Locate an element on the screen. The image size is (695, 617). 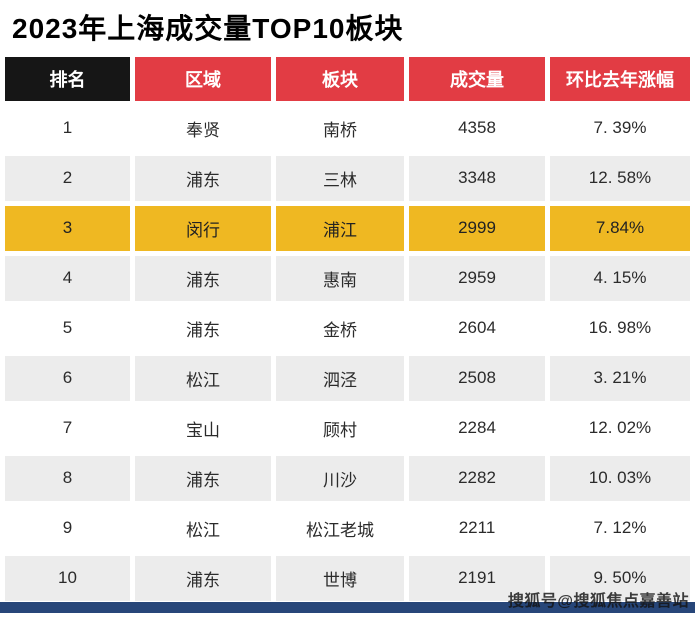
change-cell: 9. 50% is located at coordinates (620, 578).